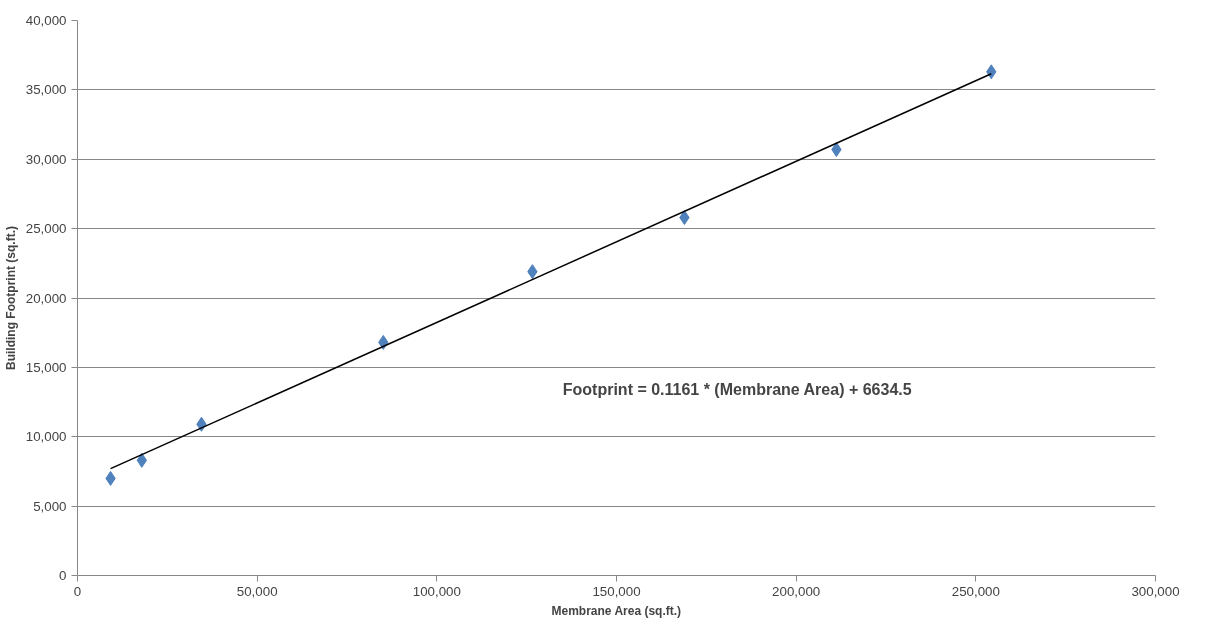 The width and height of the screenshot is (1215, 628). Describe the element at coordinates (975, 591) in the screenshot. I see `x-tick-label: 250,000` at that location.